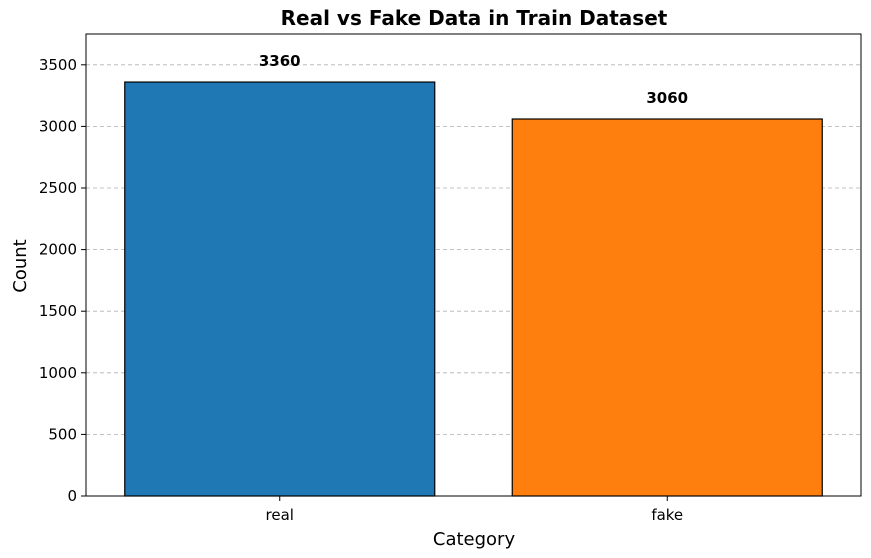 This screenshot has height=558, width=871. I want to click on y-axis-label: Count, so click(20, 265).